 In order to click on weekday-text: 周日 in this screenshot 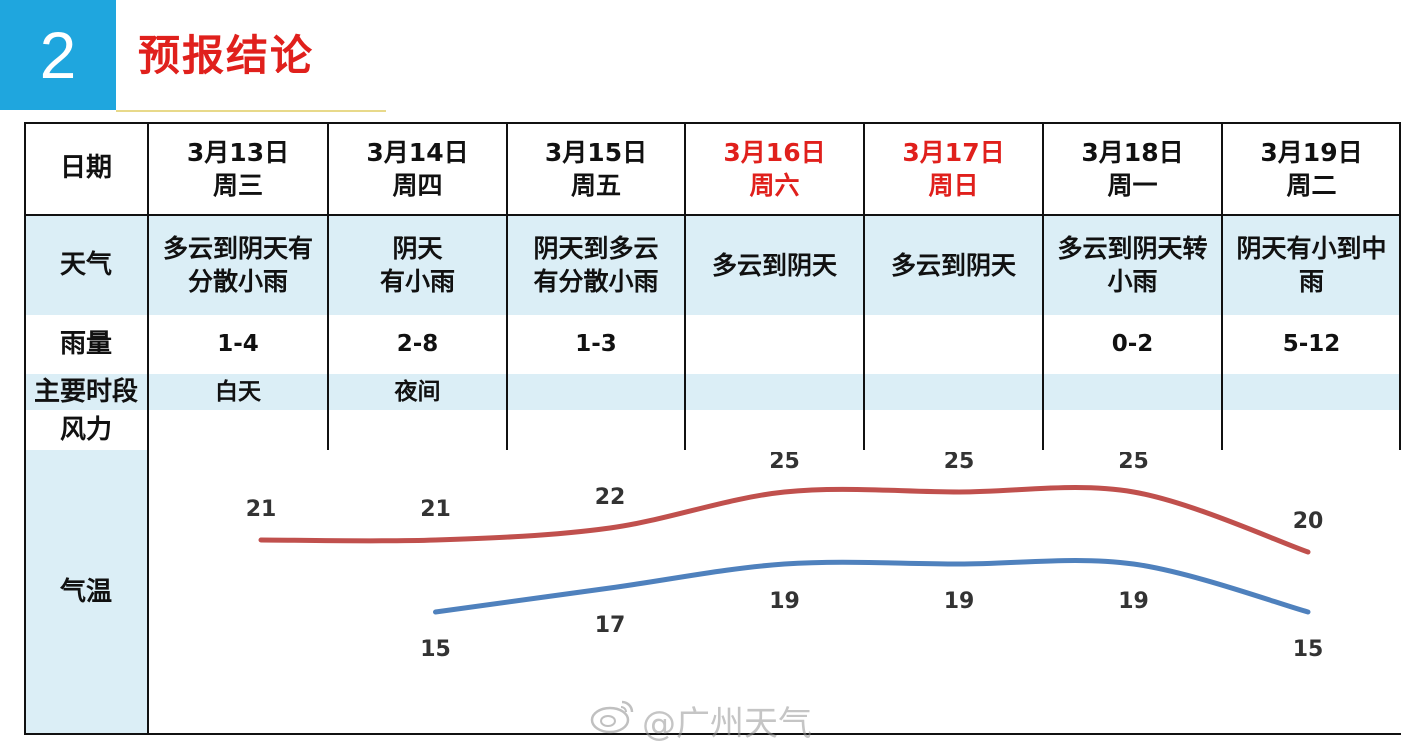, I will do `click(953, 185)`.